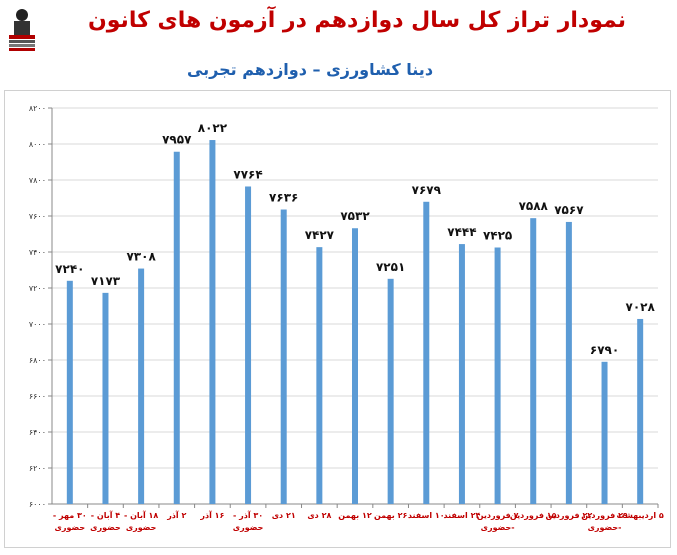 Image resolution: width=677 pixels, height=555 pixels. I want to click on x-tick-label: ۲۶ بهمن, so click(391, 515).